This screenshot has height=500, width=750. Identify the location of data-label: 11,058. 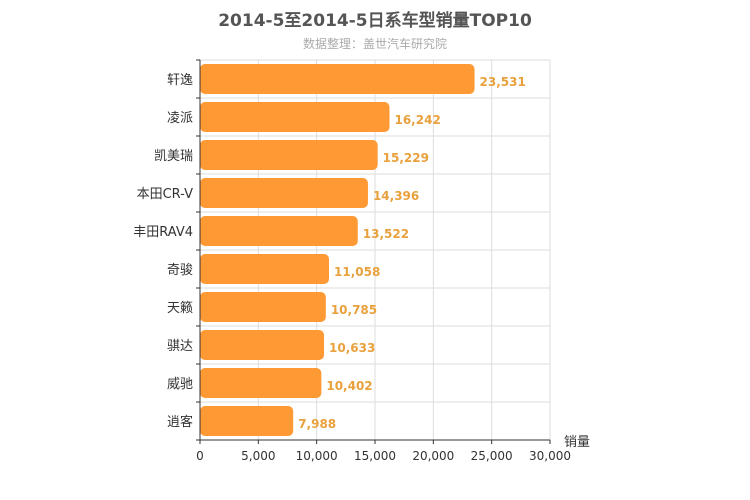
(357, 272).